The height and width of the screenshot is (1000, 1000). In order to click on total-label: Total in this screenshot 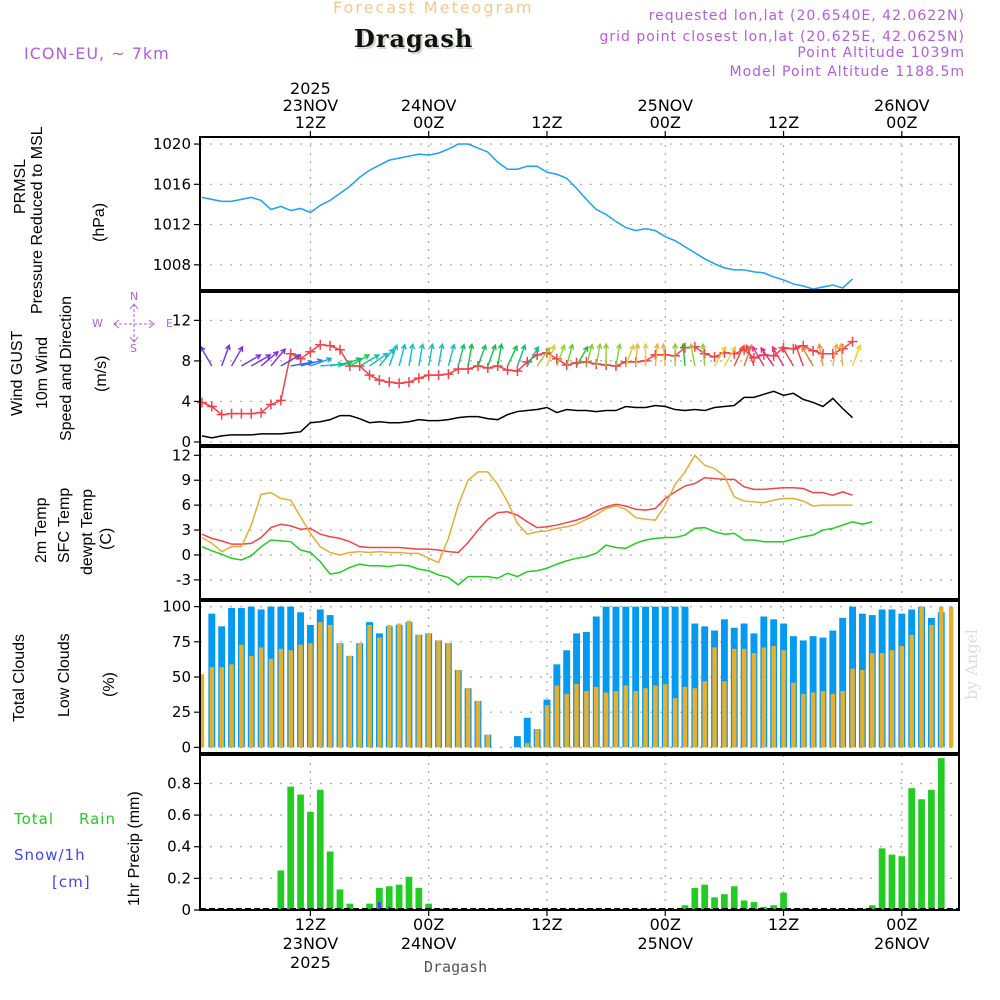, I will do `click(34, 819)`.